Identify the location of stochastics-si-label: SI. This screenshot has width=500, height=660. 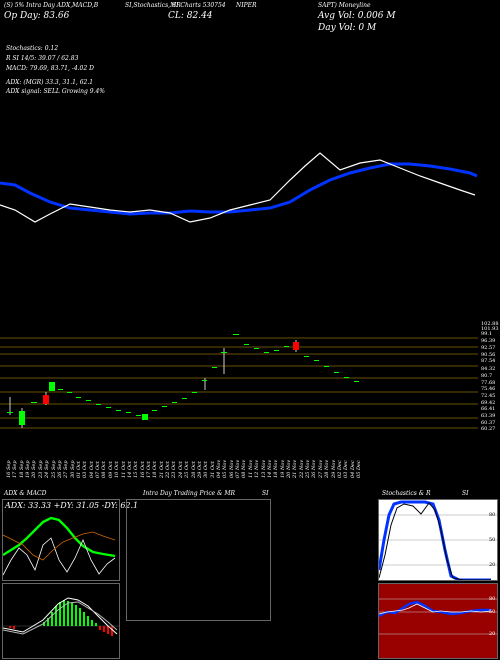
(465, 493).